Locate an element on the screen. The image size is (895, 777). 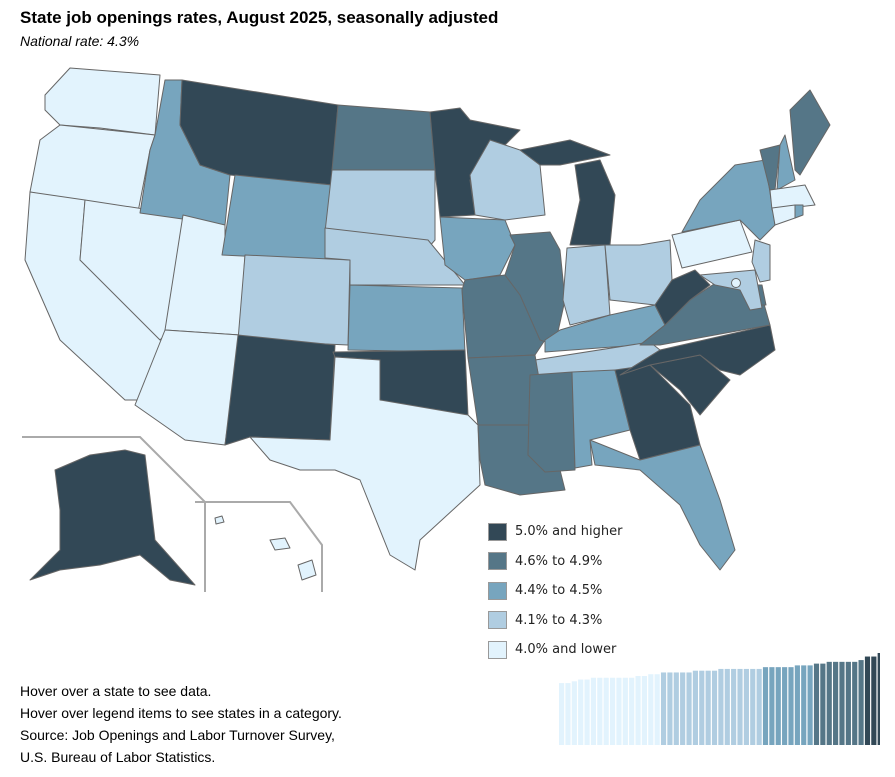
legend-item-4-6-to-4-9: 4.6% to 4.9% is located at coordinates (555, 562).